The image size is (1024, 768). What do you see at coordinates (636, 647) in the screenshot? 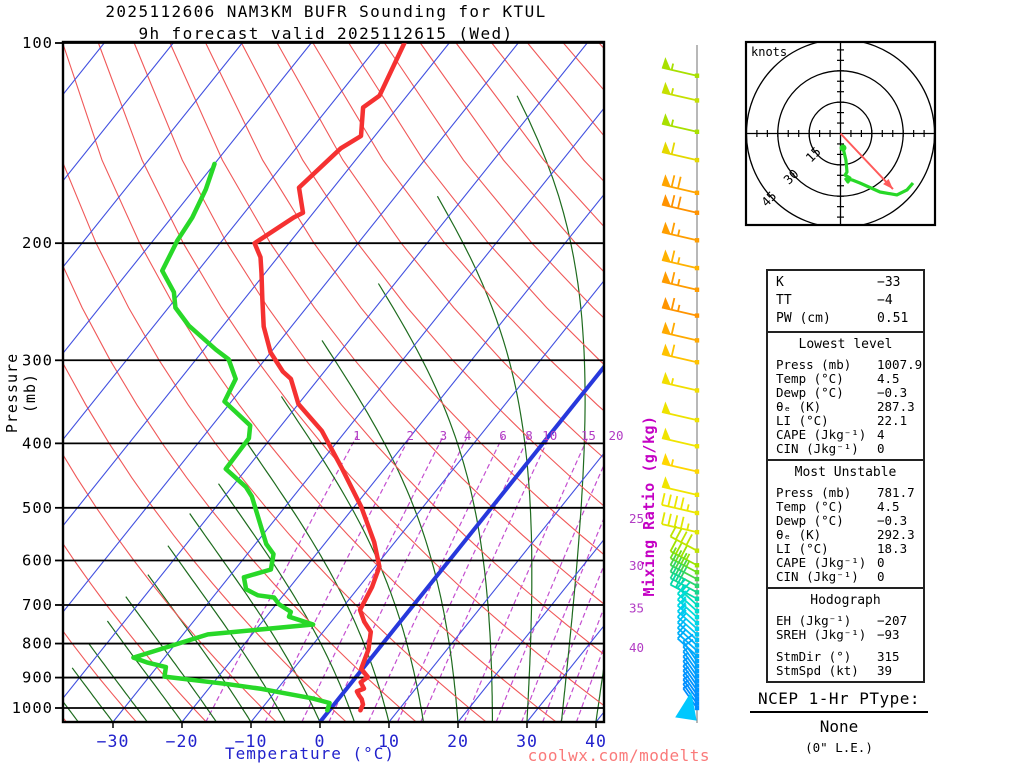
I see `svg-text: 40` at bounding box center [636, 647].